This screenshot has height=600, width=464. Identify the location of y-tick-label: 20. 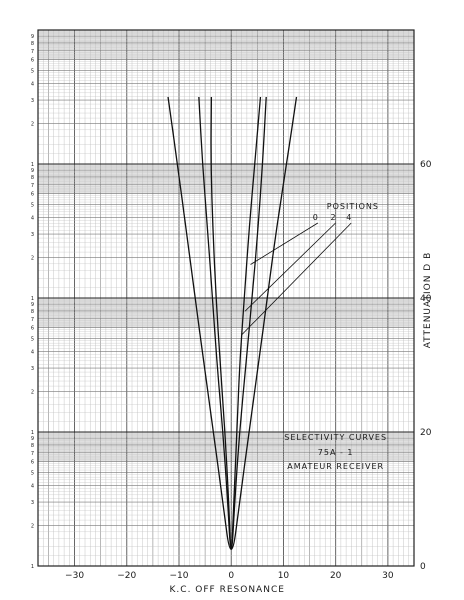
(426, 433).